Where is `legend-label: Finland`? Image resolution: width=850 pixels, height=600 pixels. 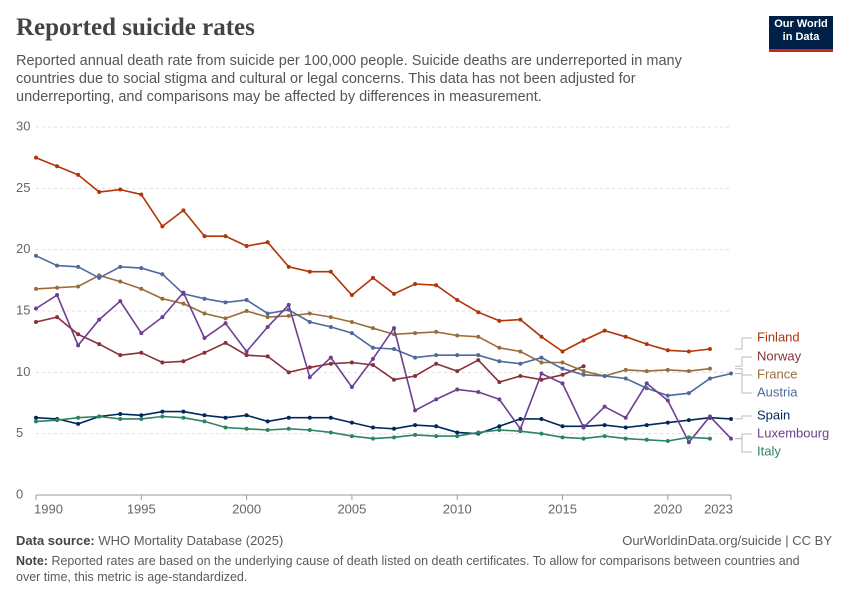 legend-label: Finland is located at coordinates (778, 336).